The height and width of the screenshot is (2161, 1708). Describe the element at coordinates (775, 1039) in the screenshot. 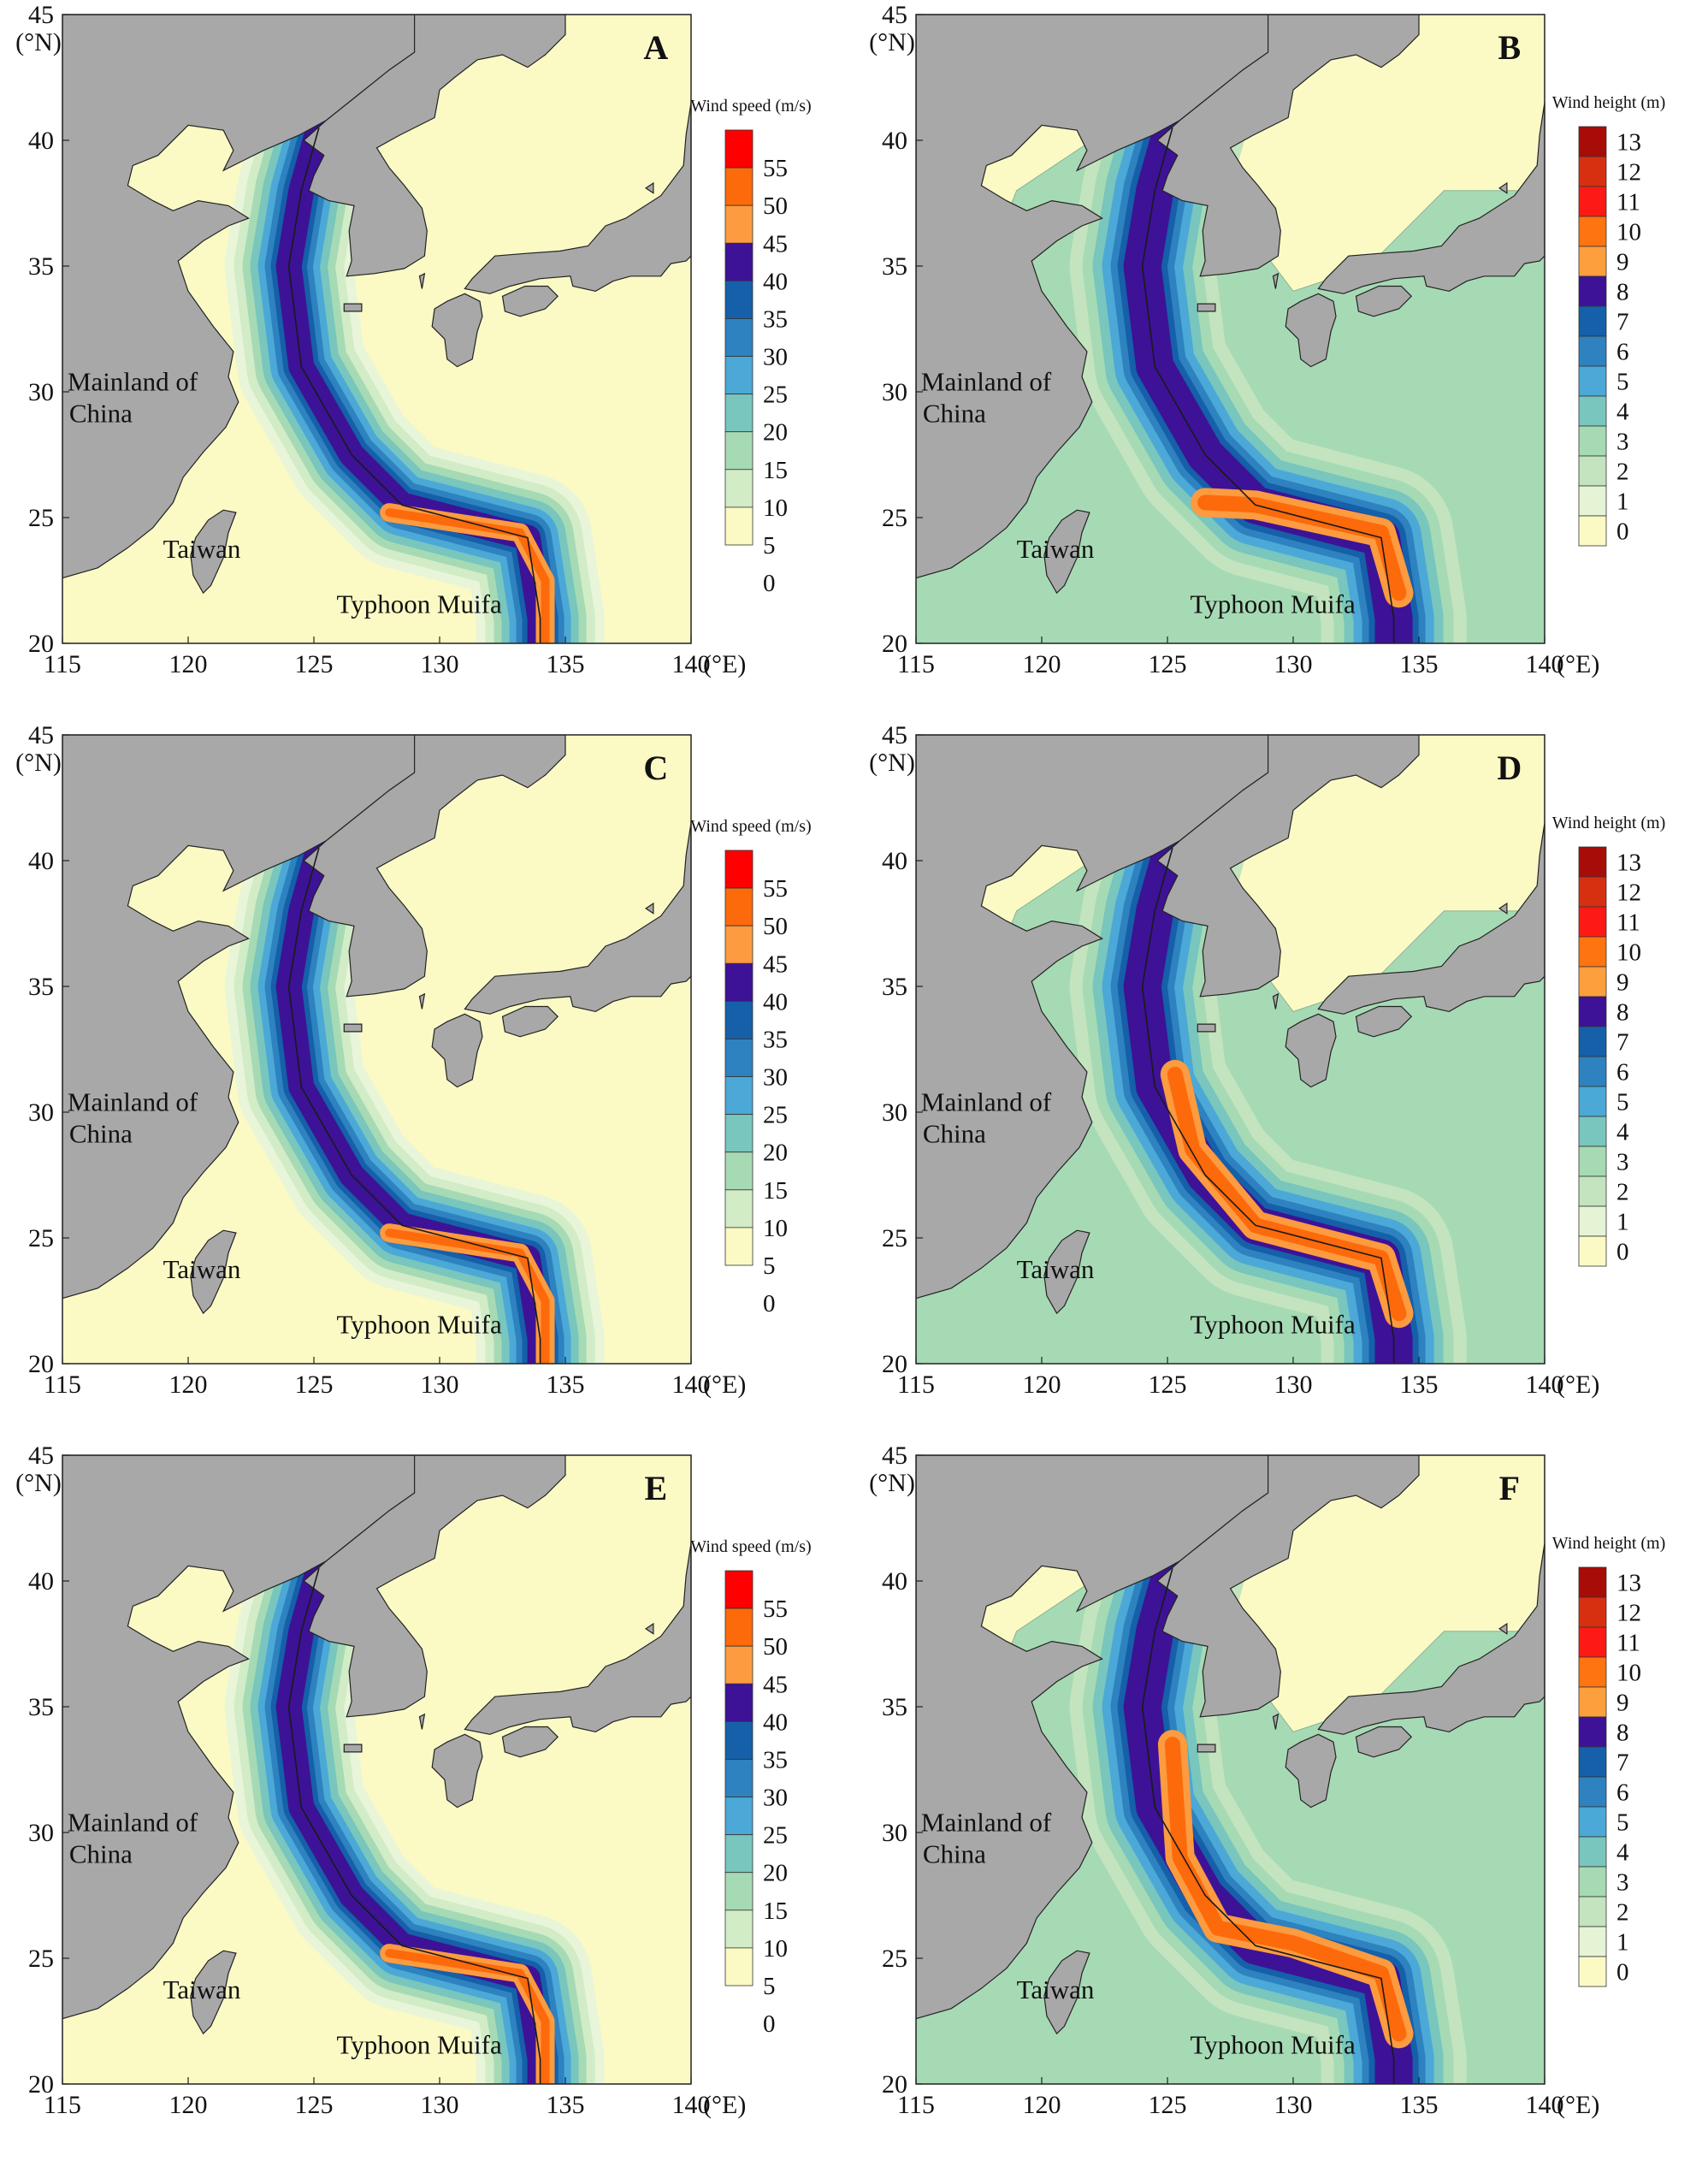

I see `colorbar-label: 35` at that location.